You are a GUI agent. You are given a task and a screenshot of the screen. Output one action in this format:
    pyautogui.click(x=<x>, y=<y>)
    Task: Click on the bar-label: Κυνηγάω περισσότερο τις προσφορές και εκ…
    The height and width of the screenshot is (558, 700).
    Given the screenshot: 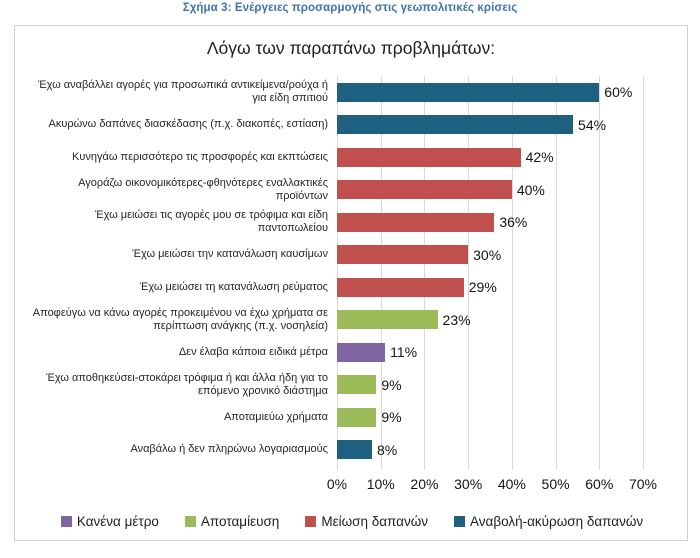 What is the action you would take?
    pyautogui.click(x=200, y=156)
    